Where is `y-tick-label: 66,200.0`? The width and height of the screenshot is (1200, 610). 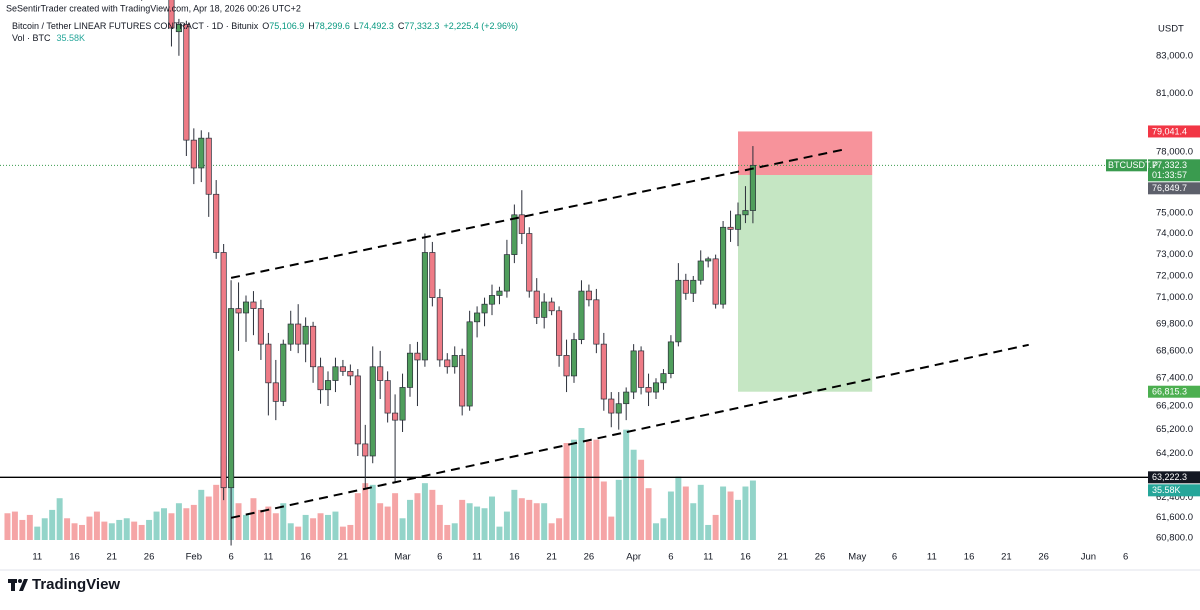 y-tick-label: 66,200.0 is located at coordinates (1174, 406).